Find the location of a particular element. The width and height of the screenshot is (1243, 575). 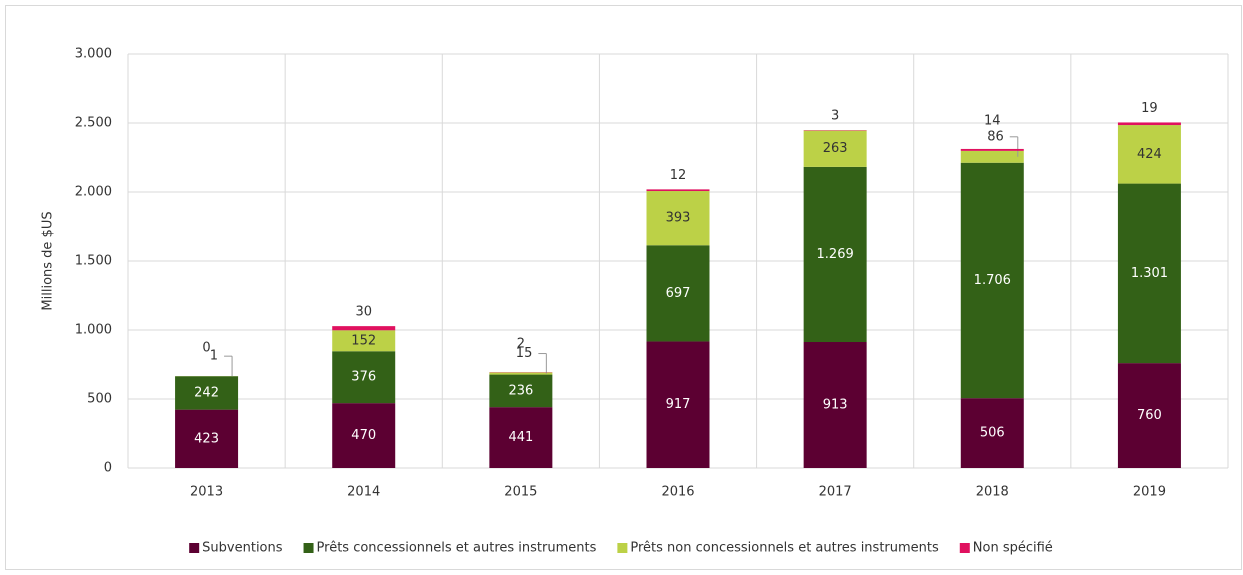

y-axis-title: Millions de $US is located at coordinates (48, 260).